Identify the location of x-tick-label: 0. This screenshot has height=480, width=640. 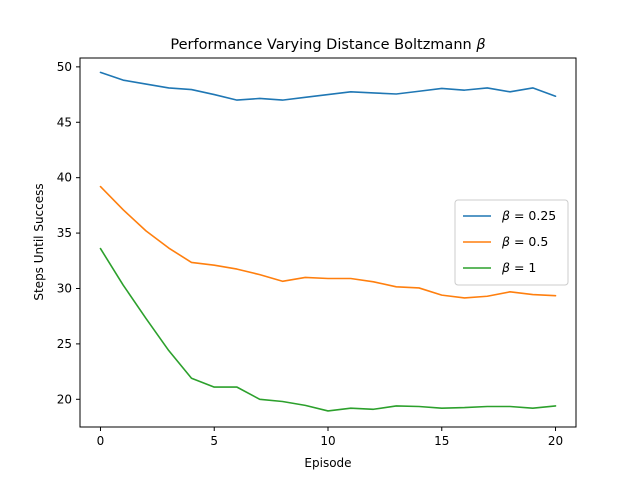
(101, 441).